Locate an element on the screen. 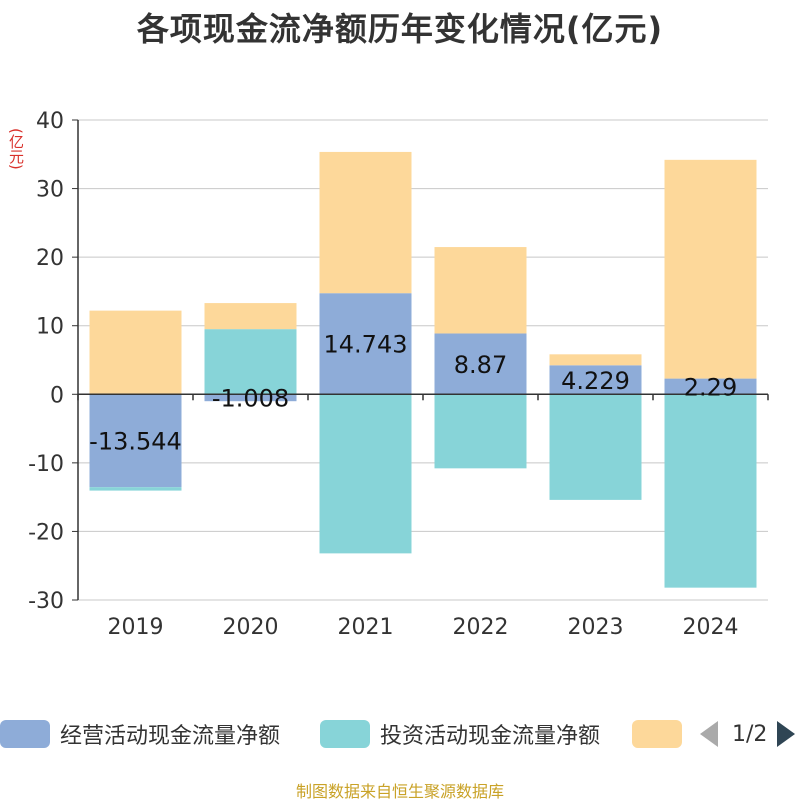  y-tick-label: 30 is located at coordinates (50, 190).